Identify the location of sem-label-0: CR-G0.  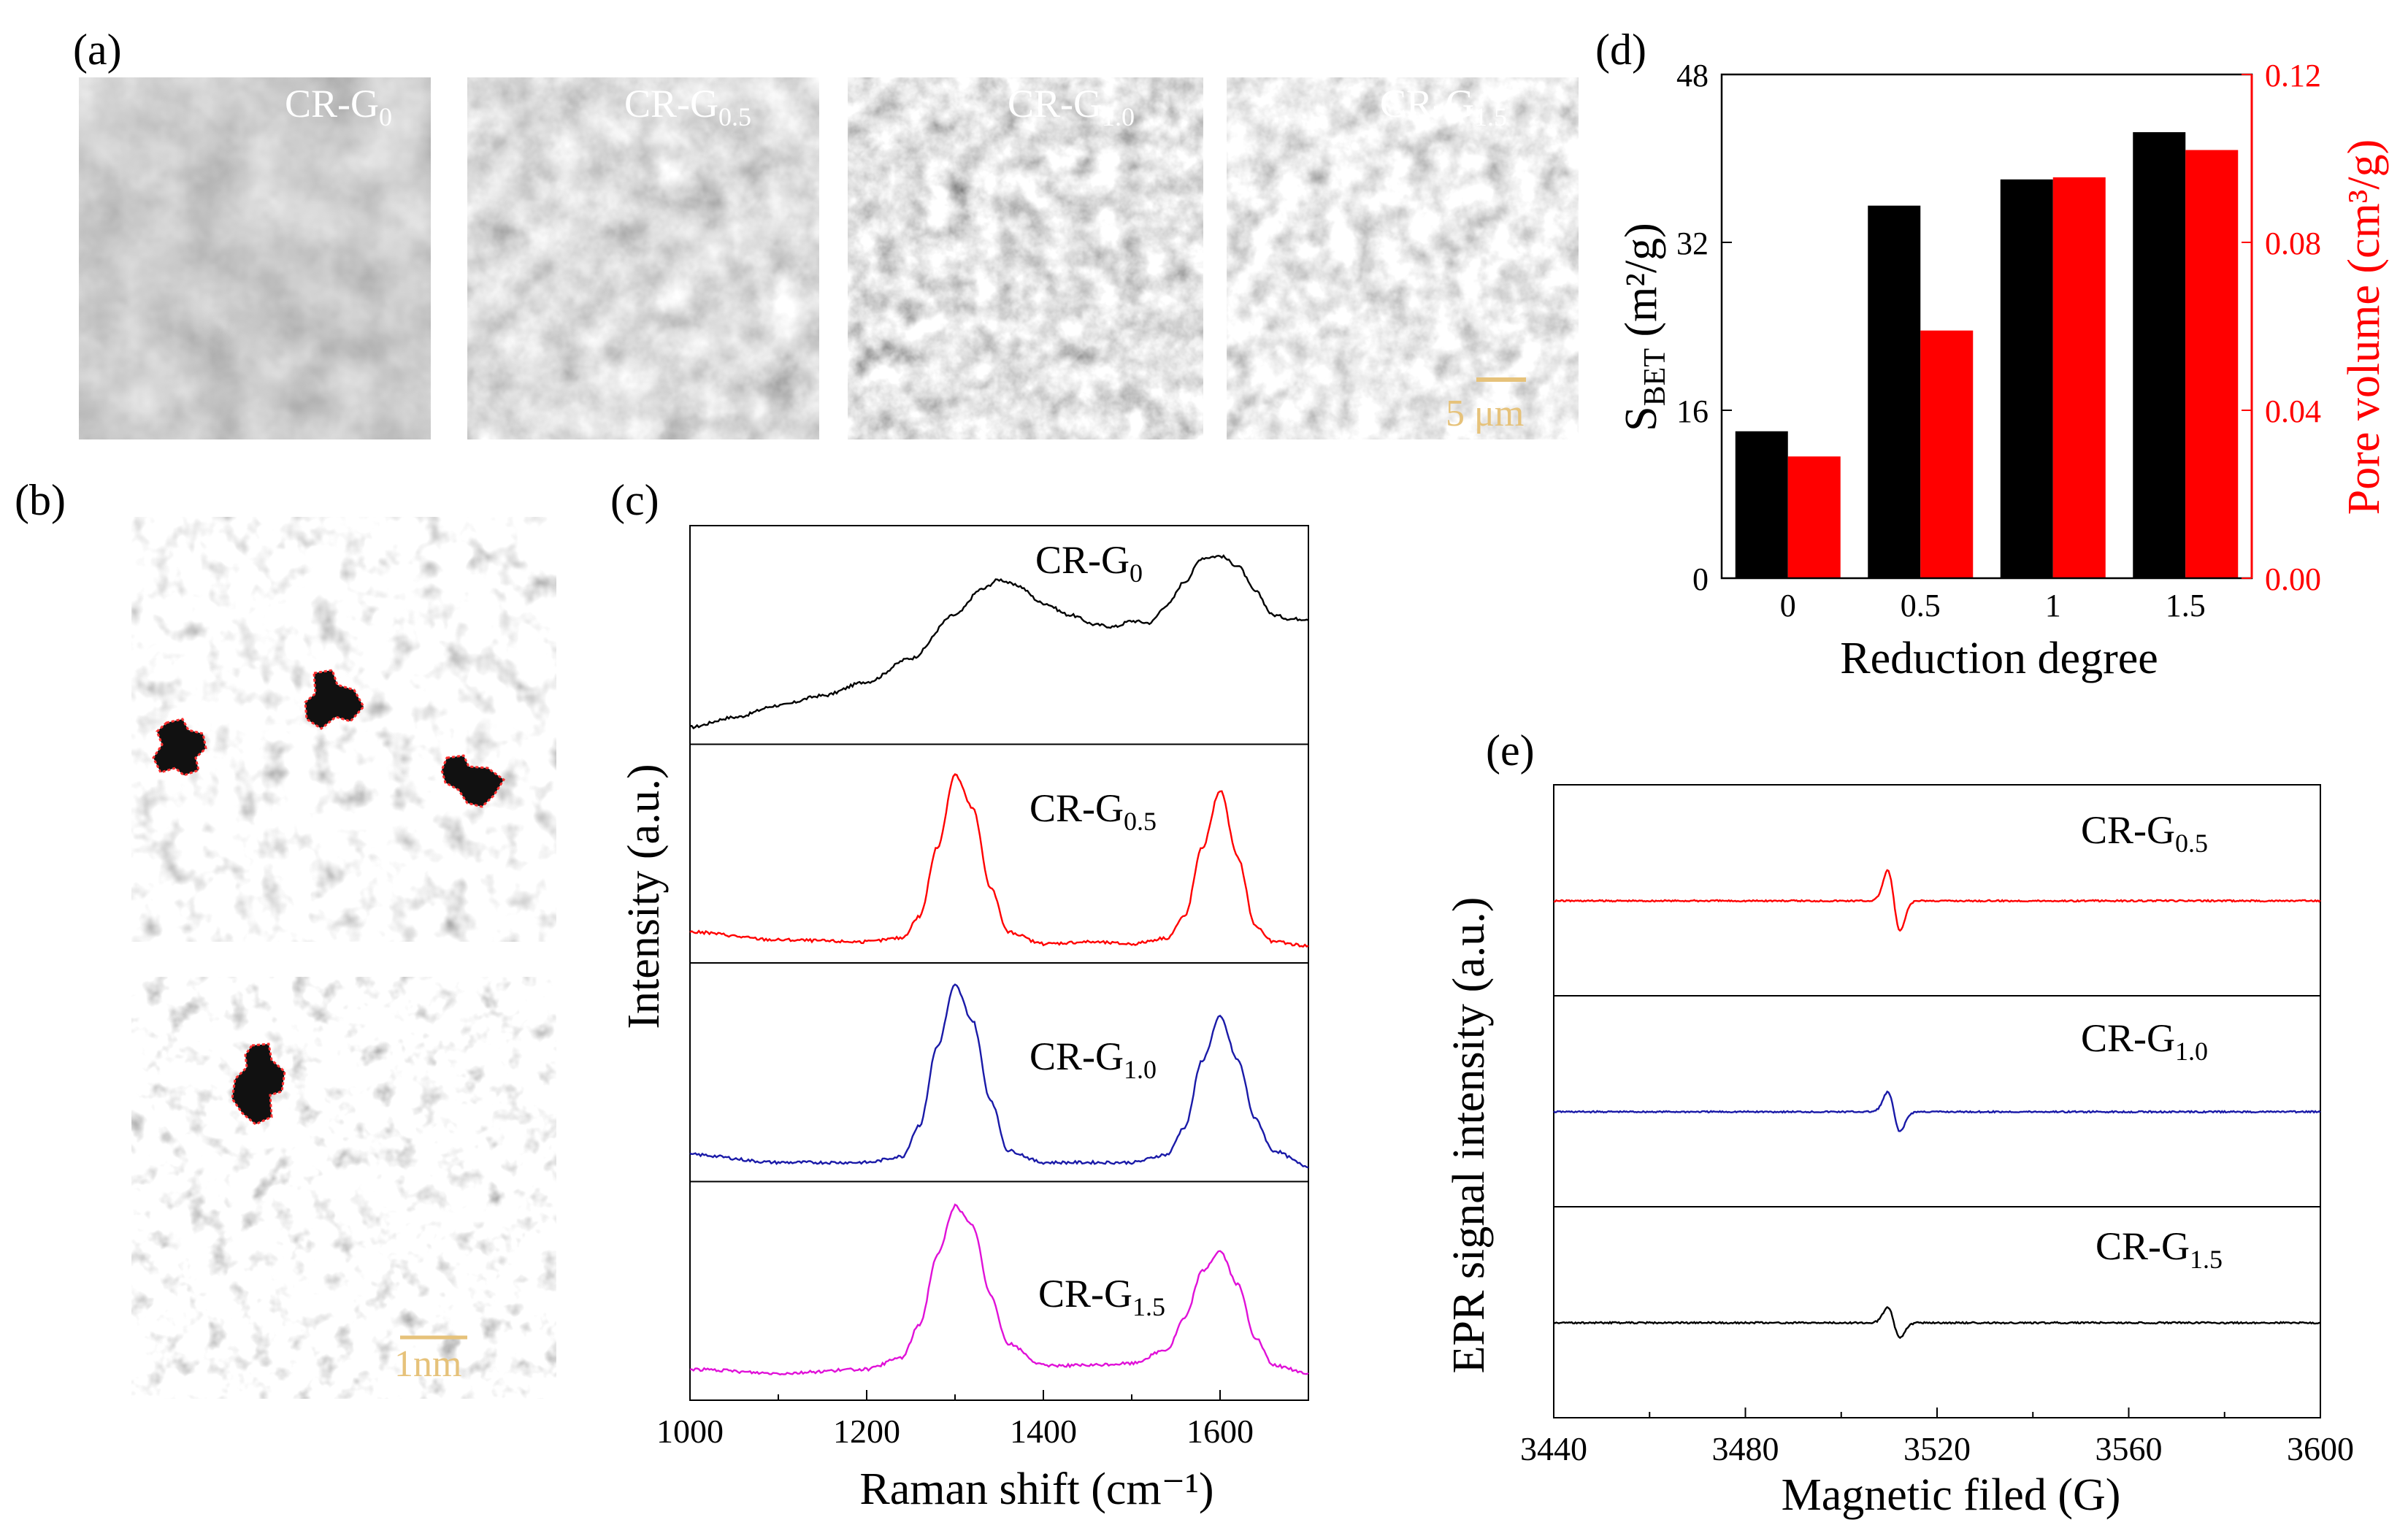
(338, 106).